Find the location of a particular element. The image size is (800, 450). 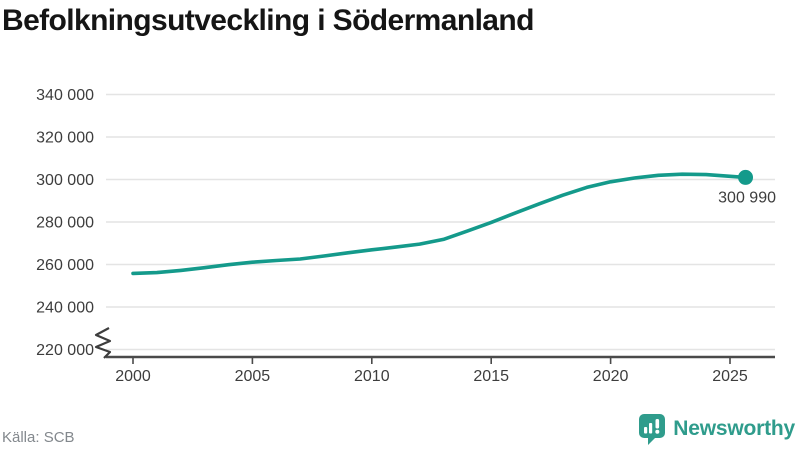

x-tick-label: 2015 is located at coordinates (491, 376).